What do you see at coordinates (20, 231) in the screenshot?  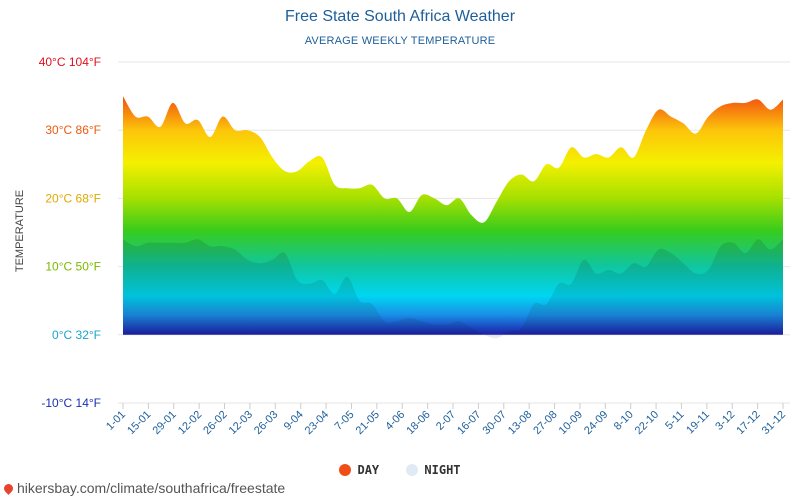 I see `y-axis-label: TEMPERATURE` at bounding box center [20, 231].